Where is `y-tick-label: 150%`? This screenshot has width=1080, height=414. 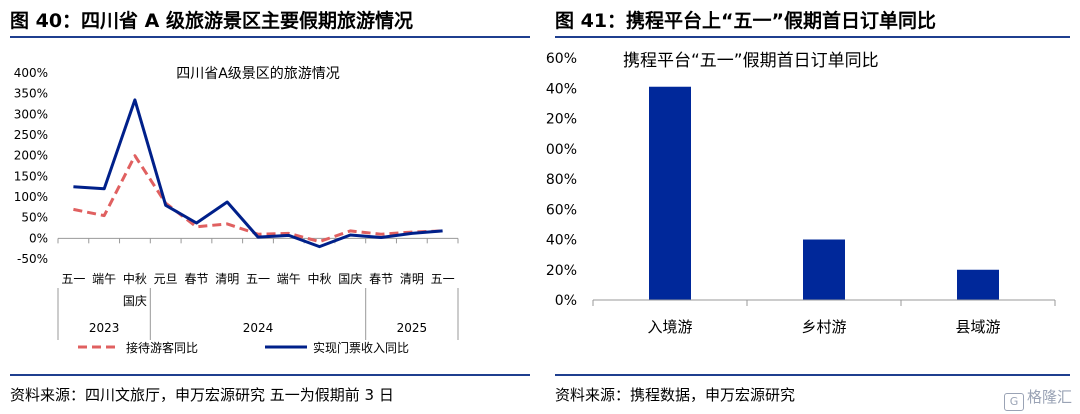 y-tick-label: 150% is located at coordinates (31, 176).